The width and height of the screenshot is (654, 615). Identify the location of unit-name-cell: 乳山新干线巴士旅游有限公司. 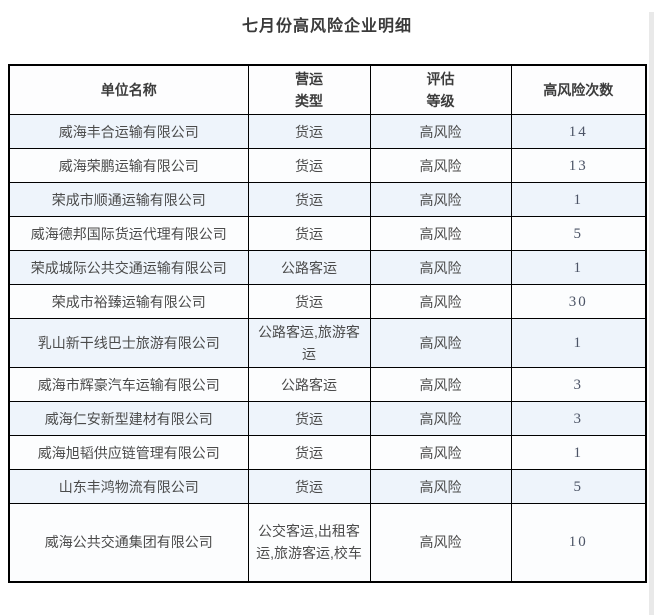
(128, 343).